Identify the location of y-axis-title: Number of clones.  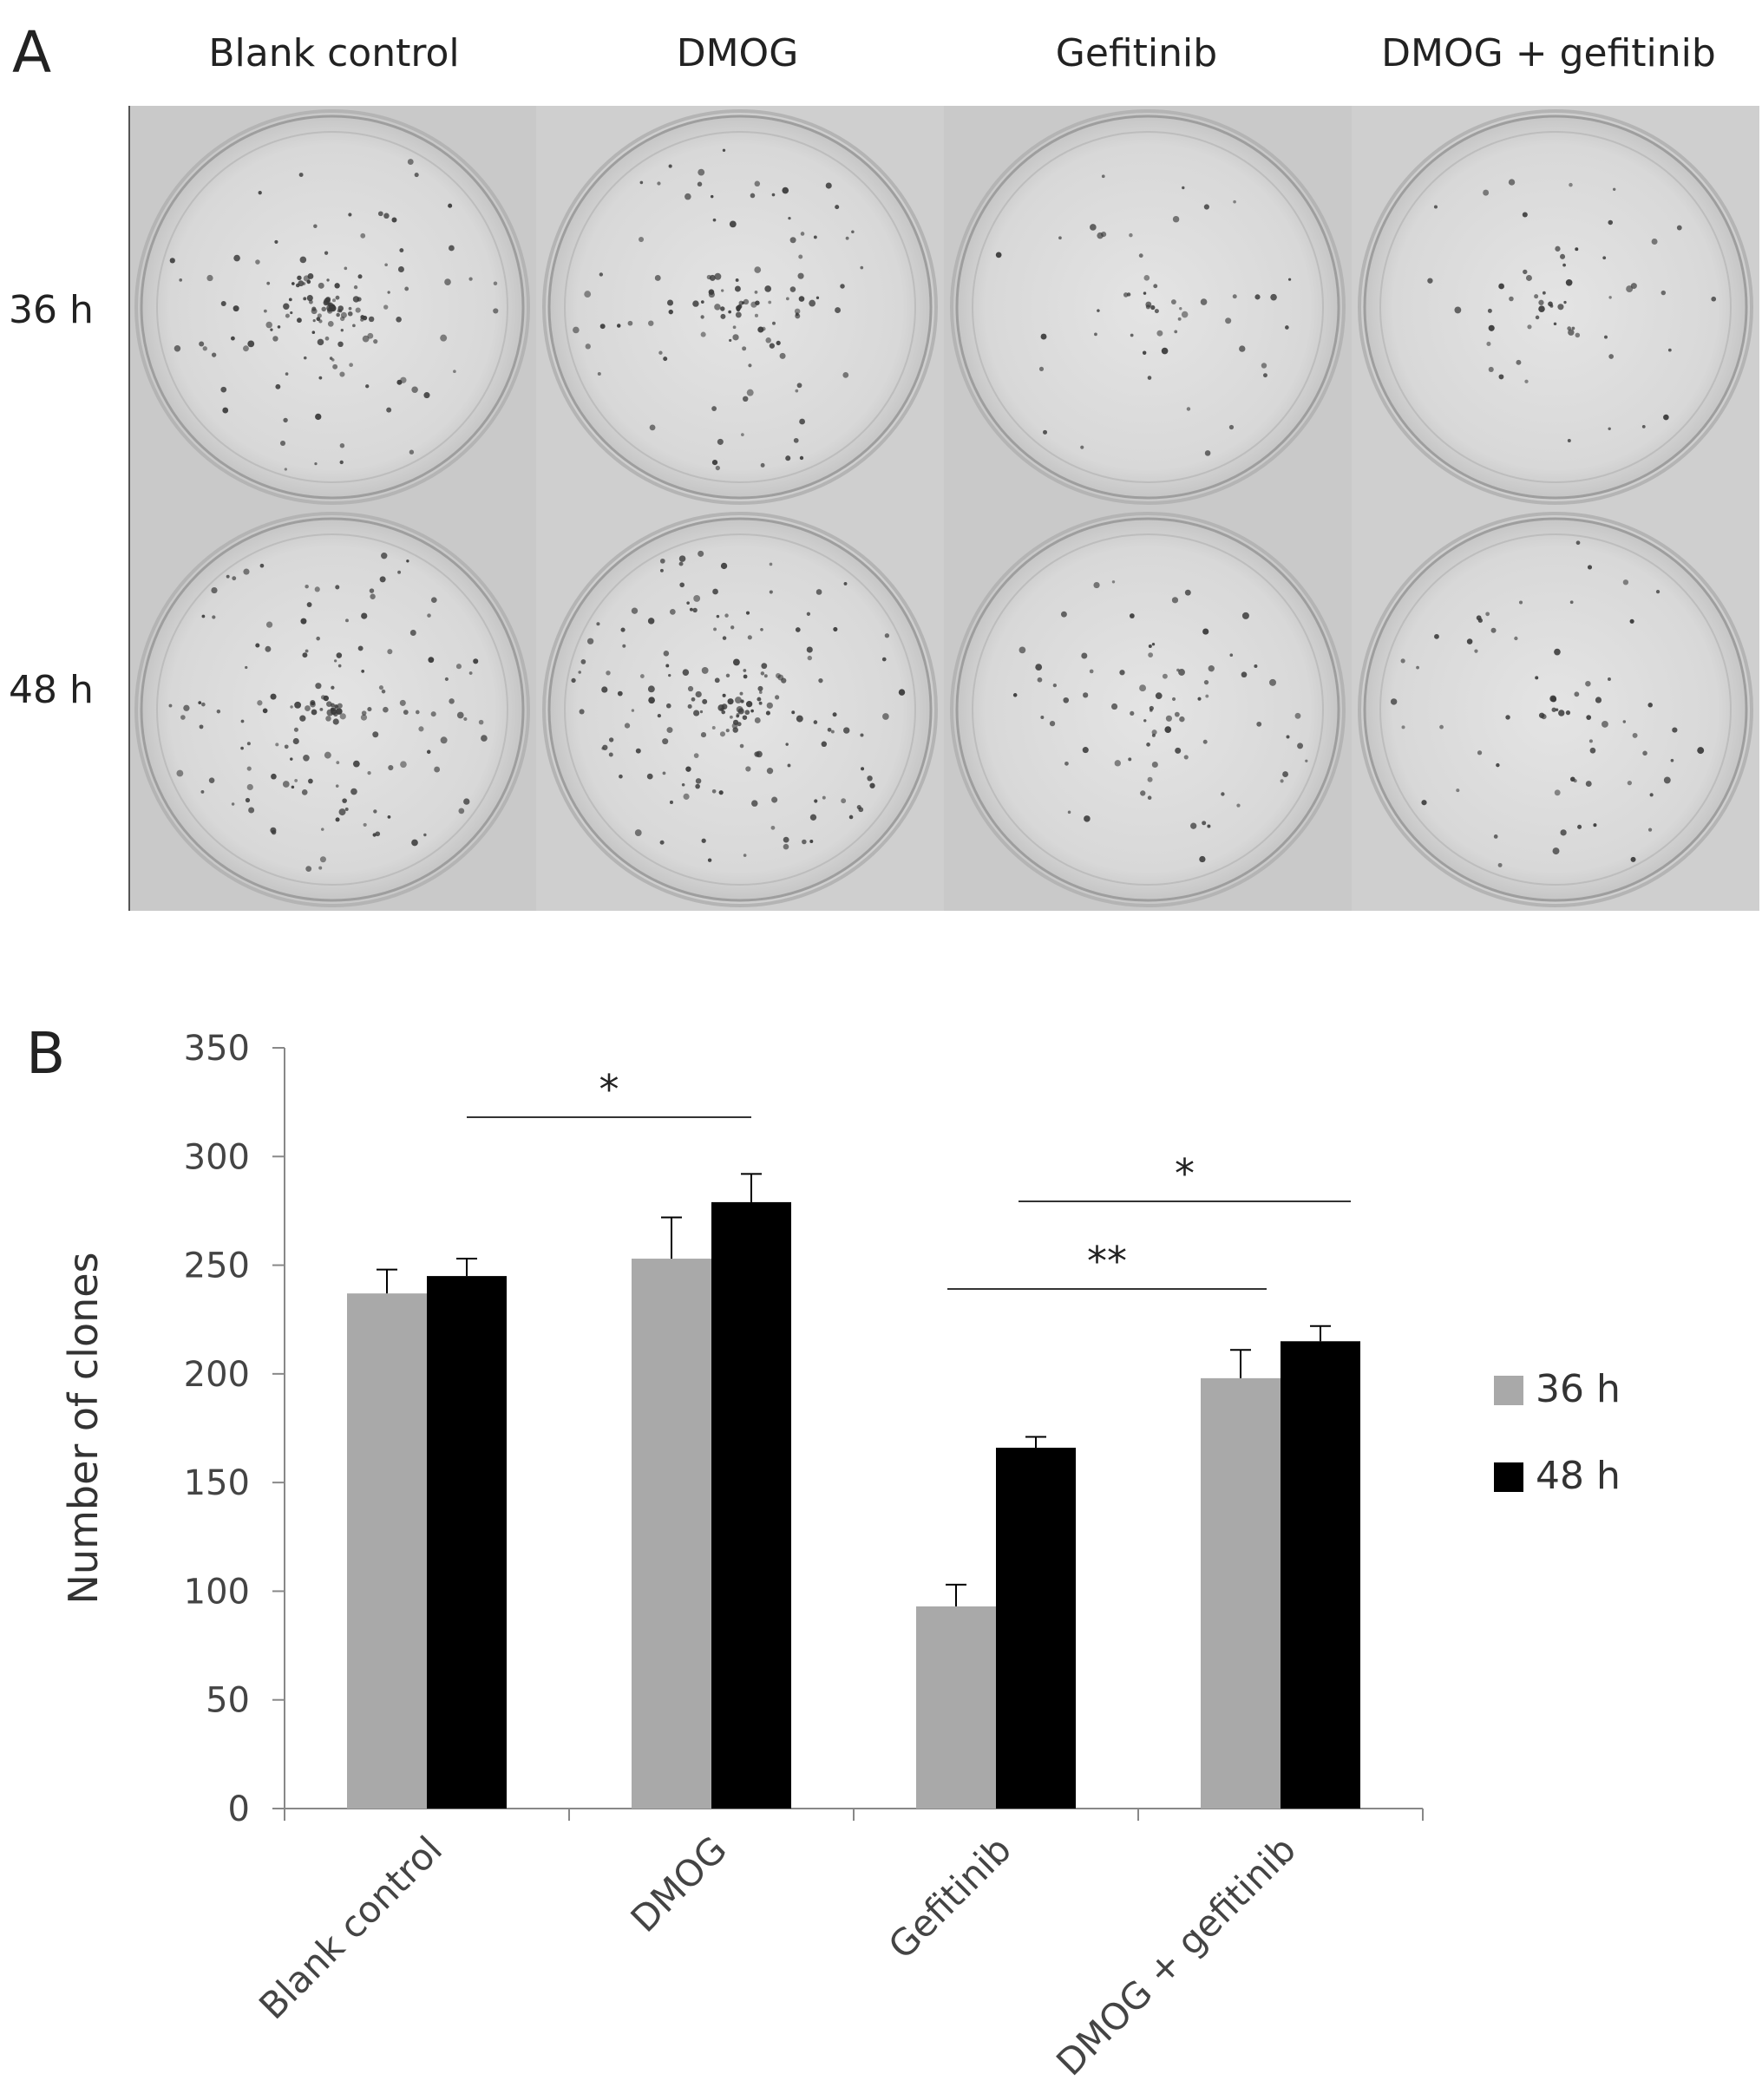
(83, 1428).